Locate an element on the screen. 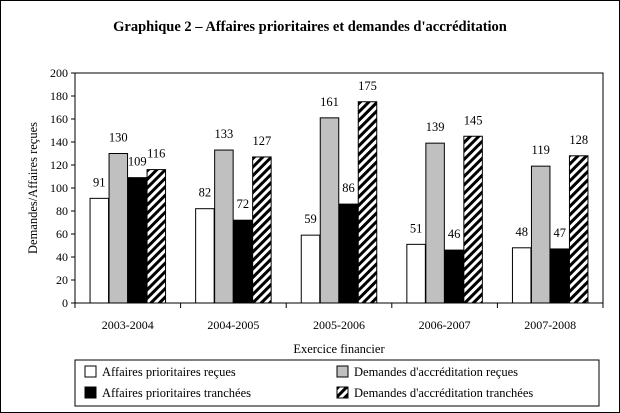 This screenshot has height=413, width=620. data-label: 72 is located at coordinates (243, 204).